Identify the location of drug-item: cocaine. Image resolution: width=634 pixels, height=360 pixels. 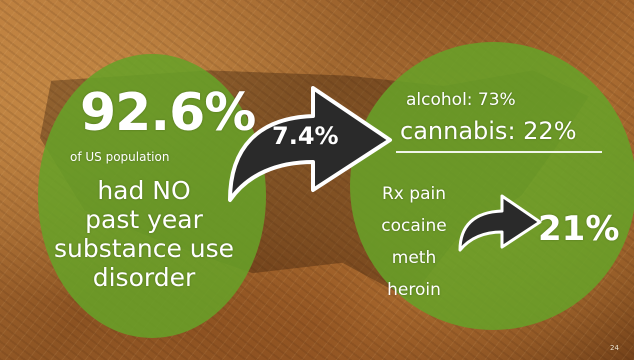
(414, 226).